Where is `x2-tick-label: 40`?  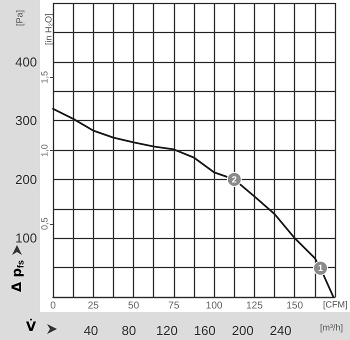
x2-tick-label: 40 is located at coordinates (91, 330).